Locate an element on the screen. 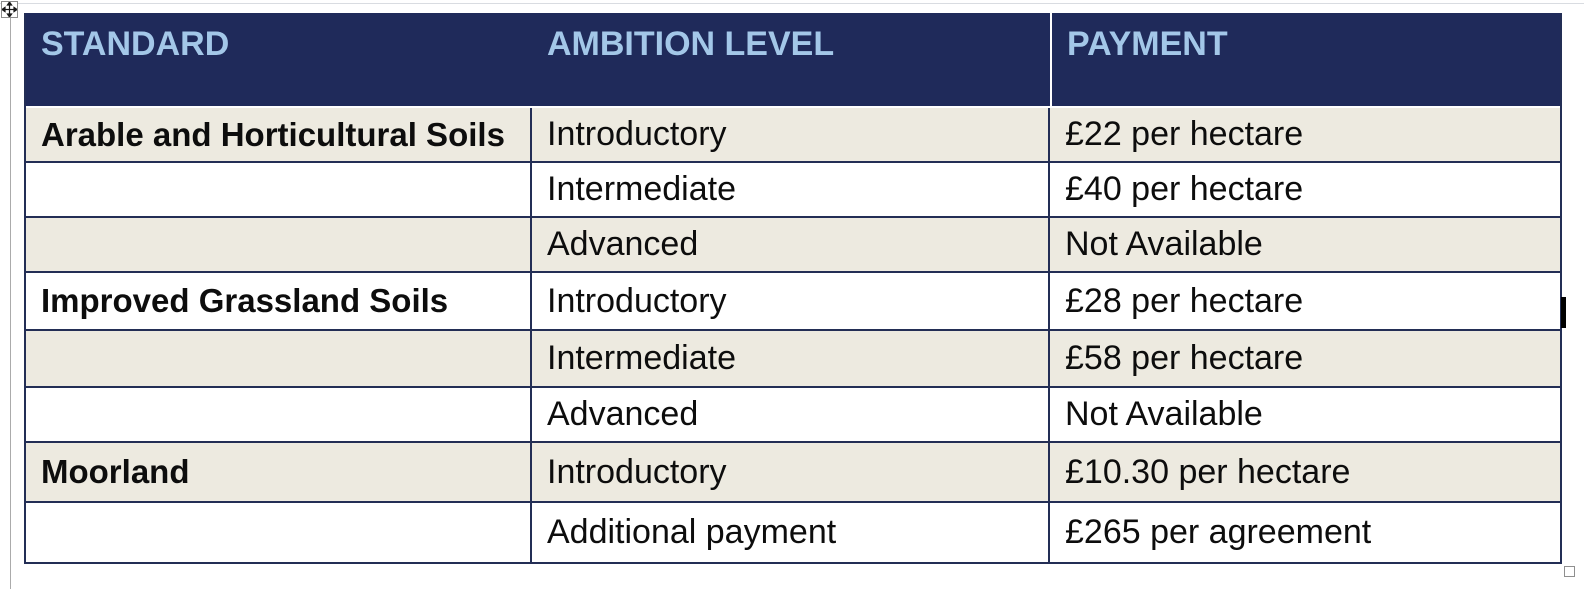 The image size is (1584, 589). header-payment: PAYMENT is located at coordinates (1305, 59).